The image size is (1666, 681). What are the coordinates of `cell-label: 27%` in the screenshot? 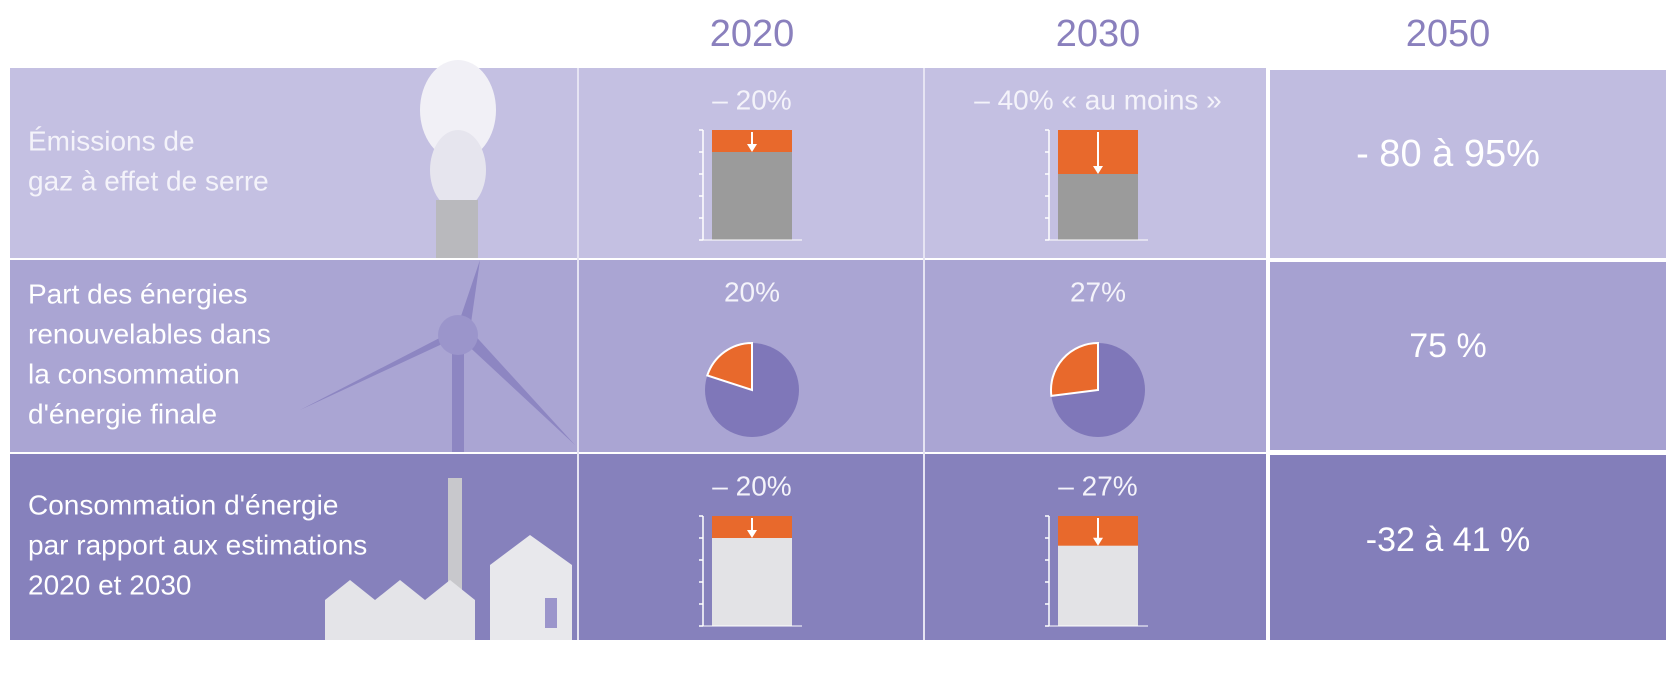 It's located at (1098, 291).